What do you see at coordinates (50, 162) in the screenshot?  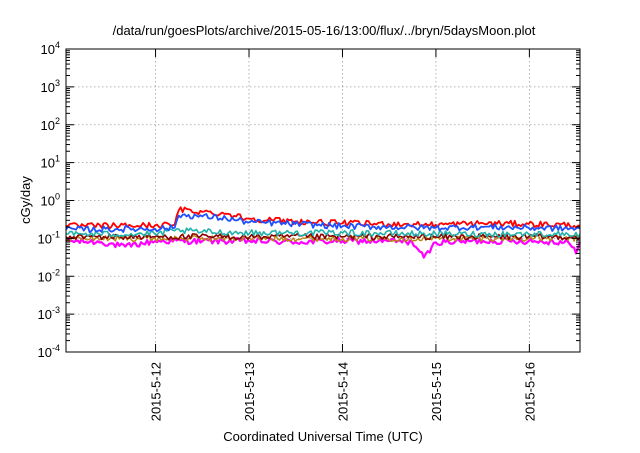 I see `y-tick-label: 10¹` at bounding box center [50, 162].